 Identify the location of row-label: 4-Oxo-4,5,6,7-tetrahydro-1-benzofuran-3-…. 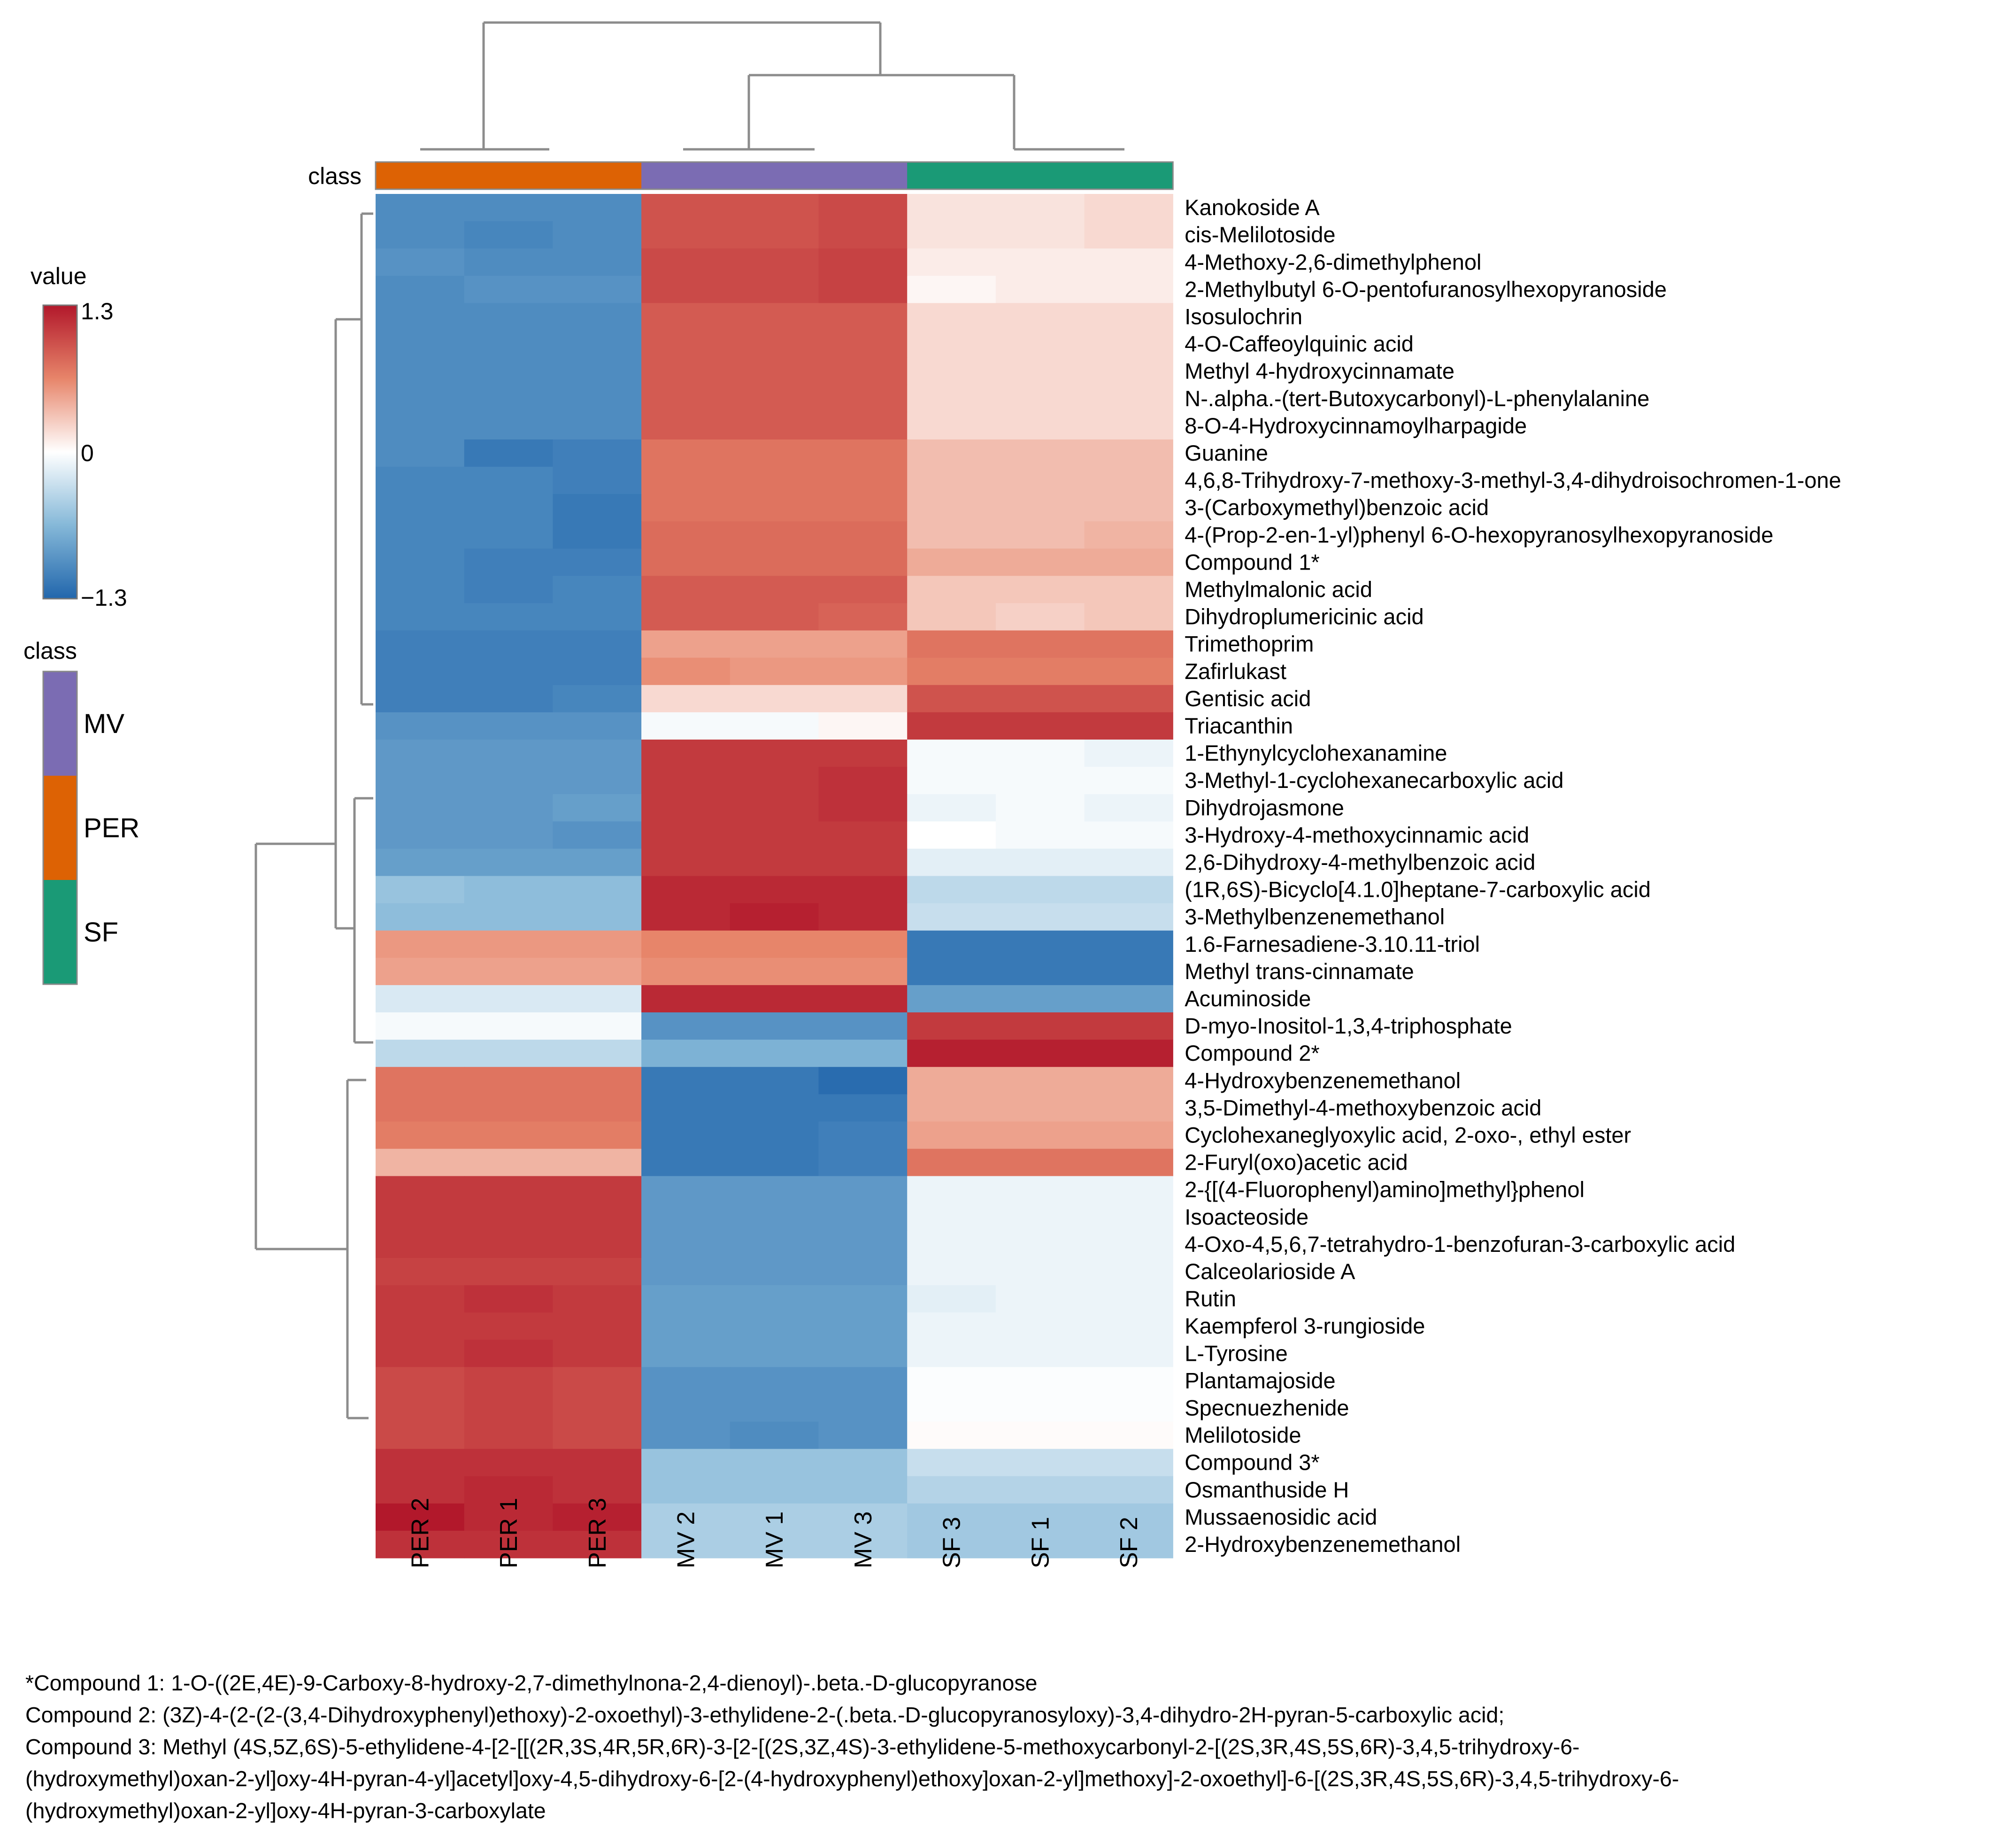
(1460, 1245).